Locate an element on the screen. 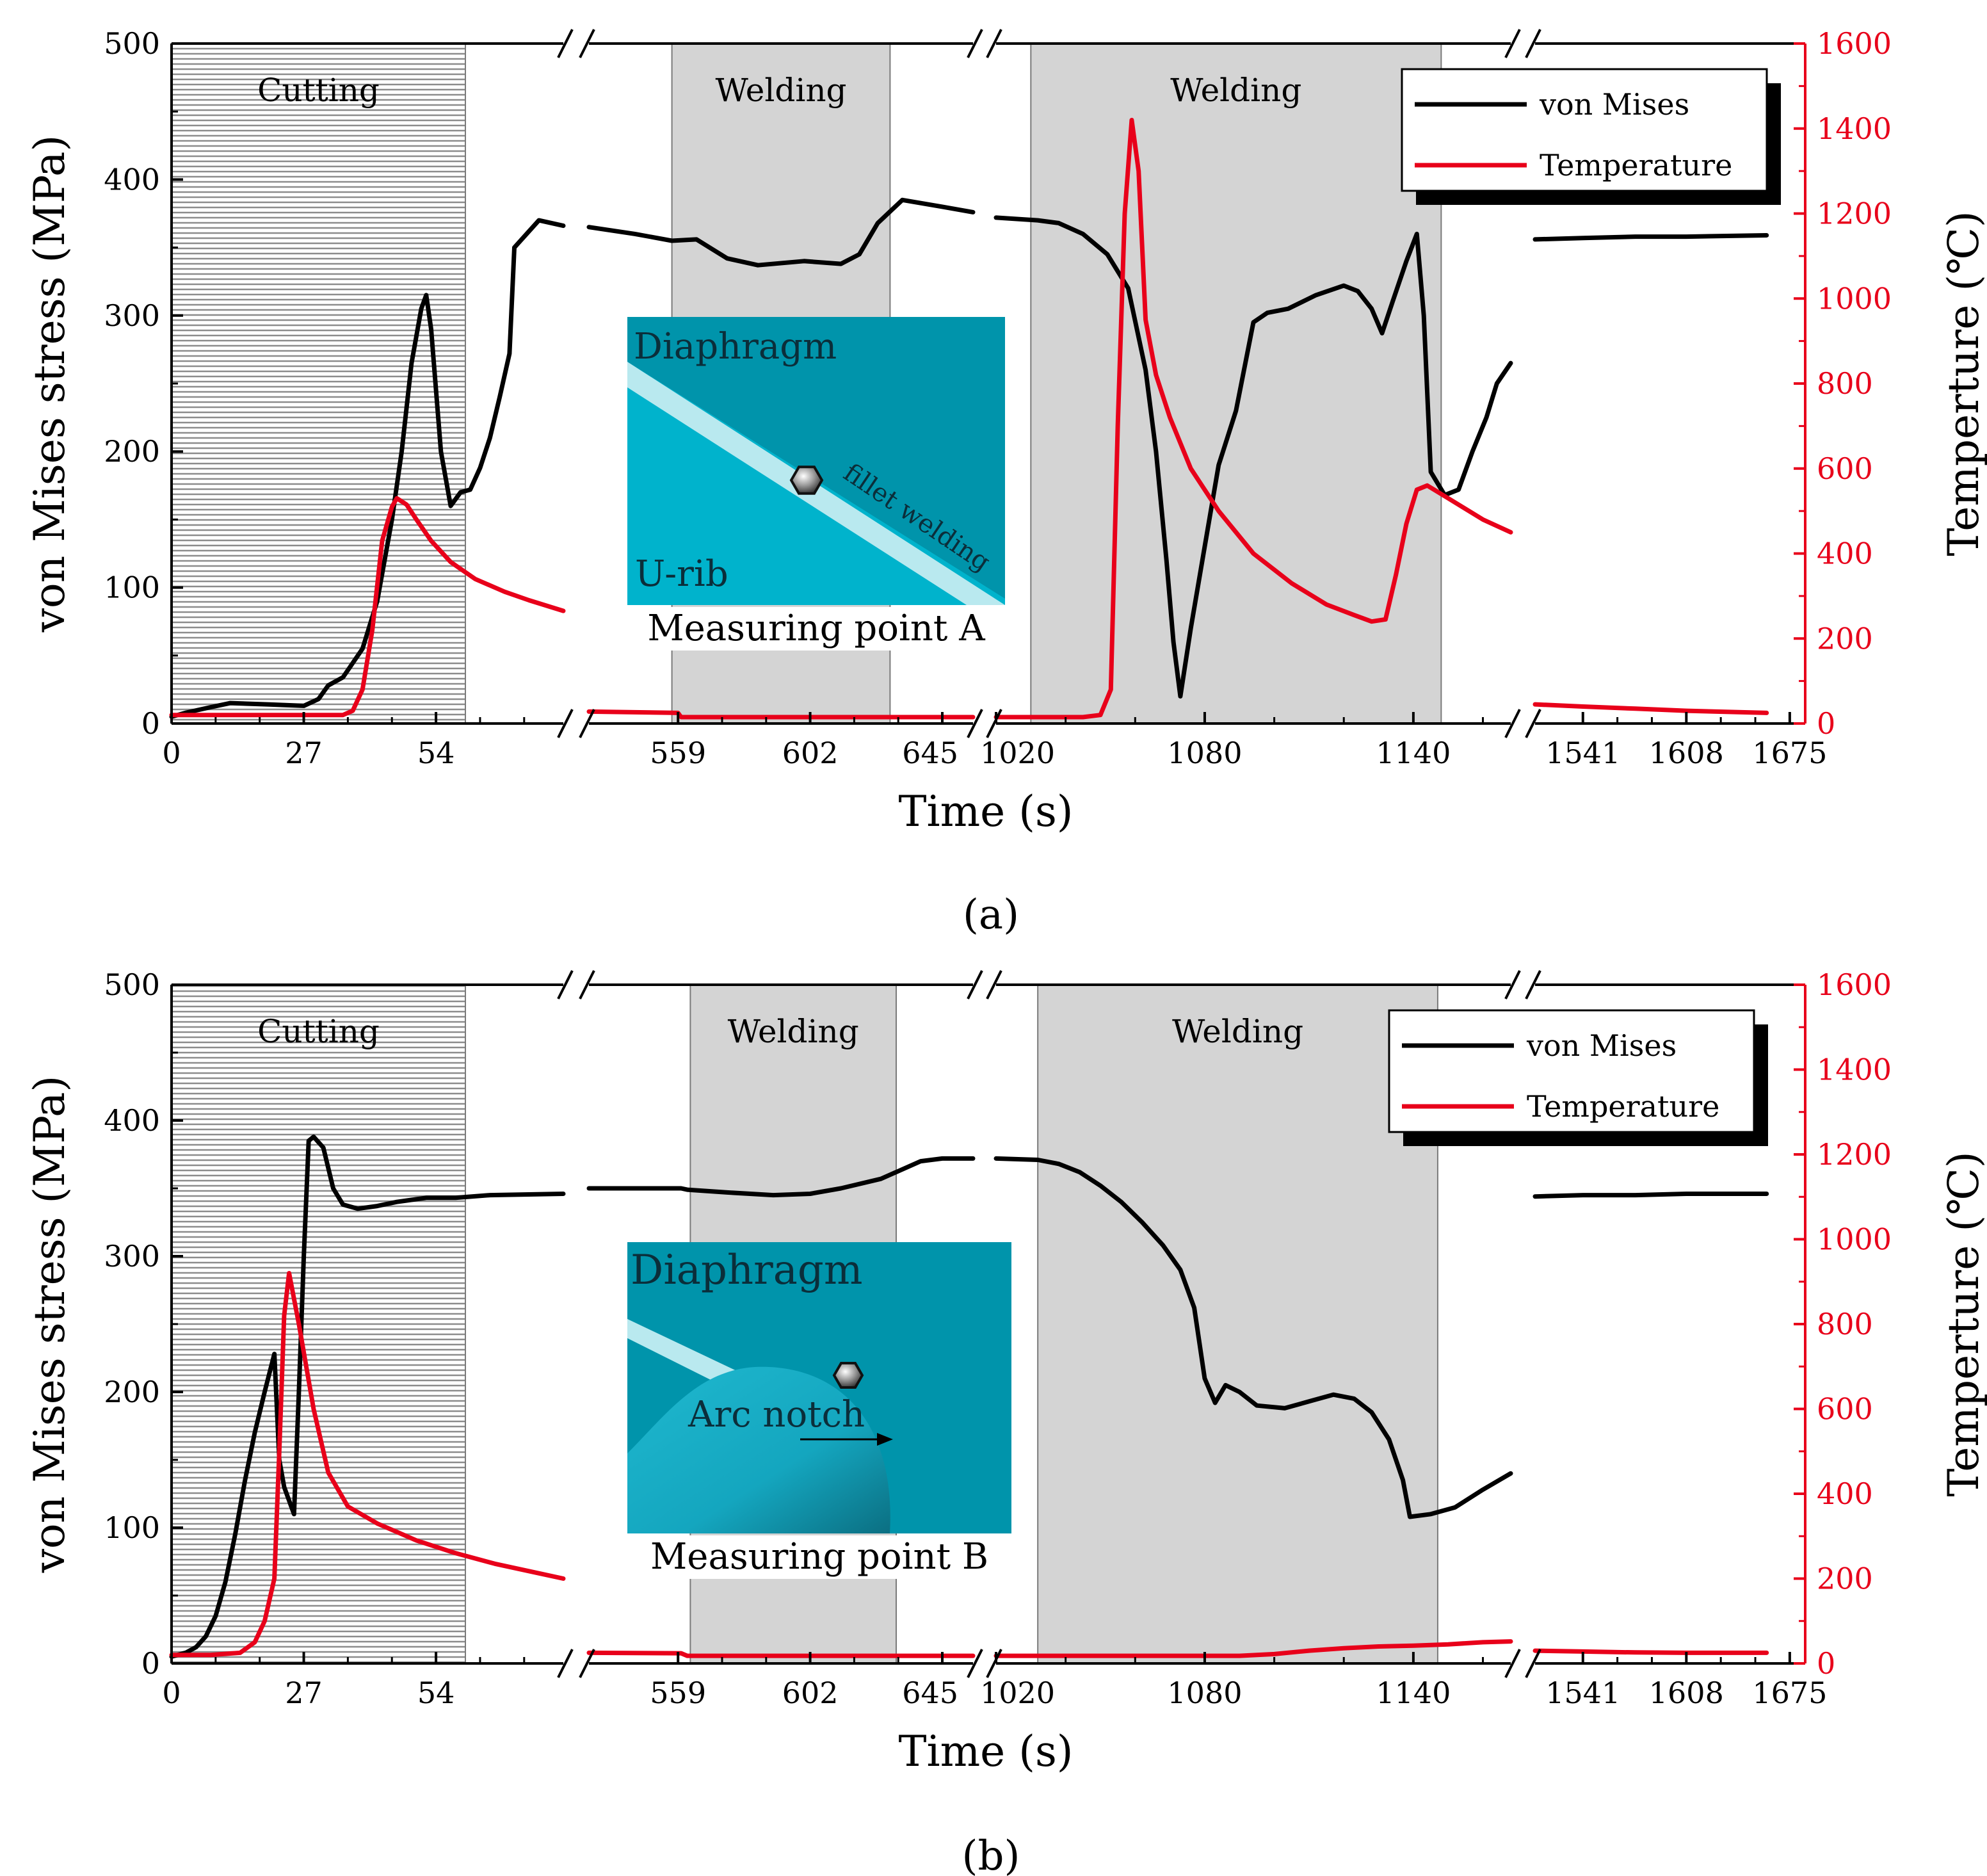 Image resolution: width=1987 pixels, height=1876 pixels. panel-caption: (b) is located at coordinates (991, 1854).